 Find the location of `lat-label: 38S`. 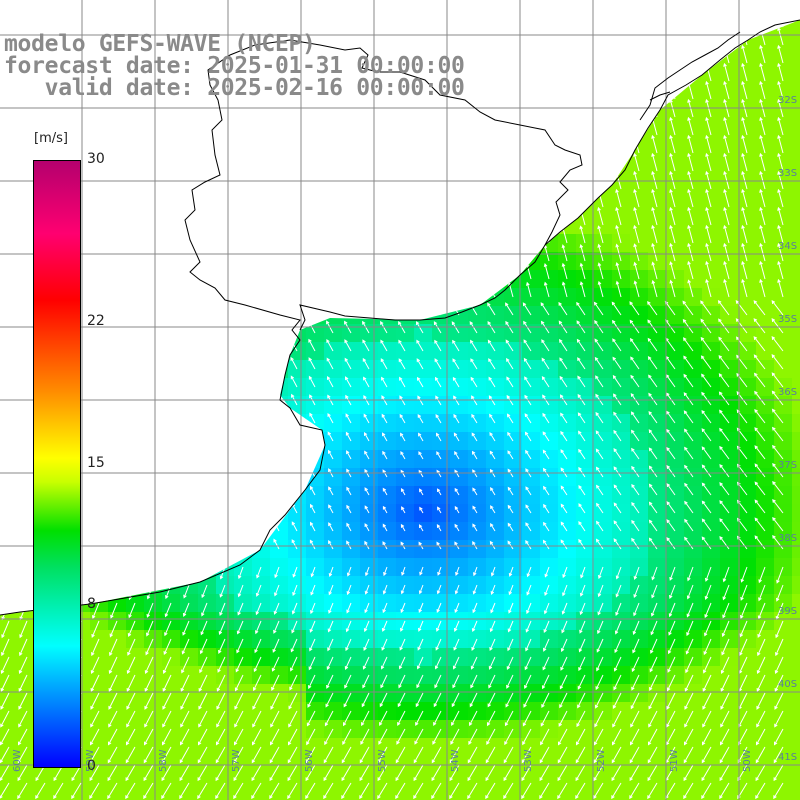

lat-label: 38S is located at coordinates (787, 538).